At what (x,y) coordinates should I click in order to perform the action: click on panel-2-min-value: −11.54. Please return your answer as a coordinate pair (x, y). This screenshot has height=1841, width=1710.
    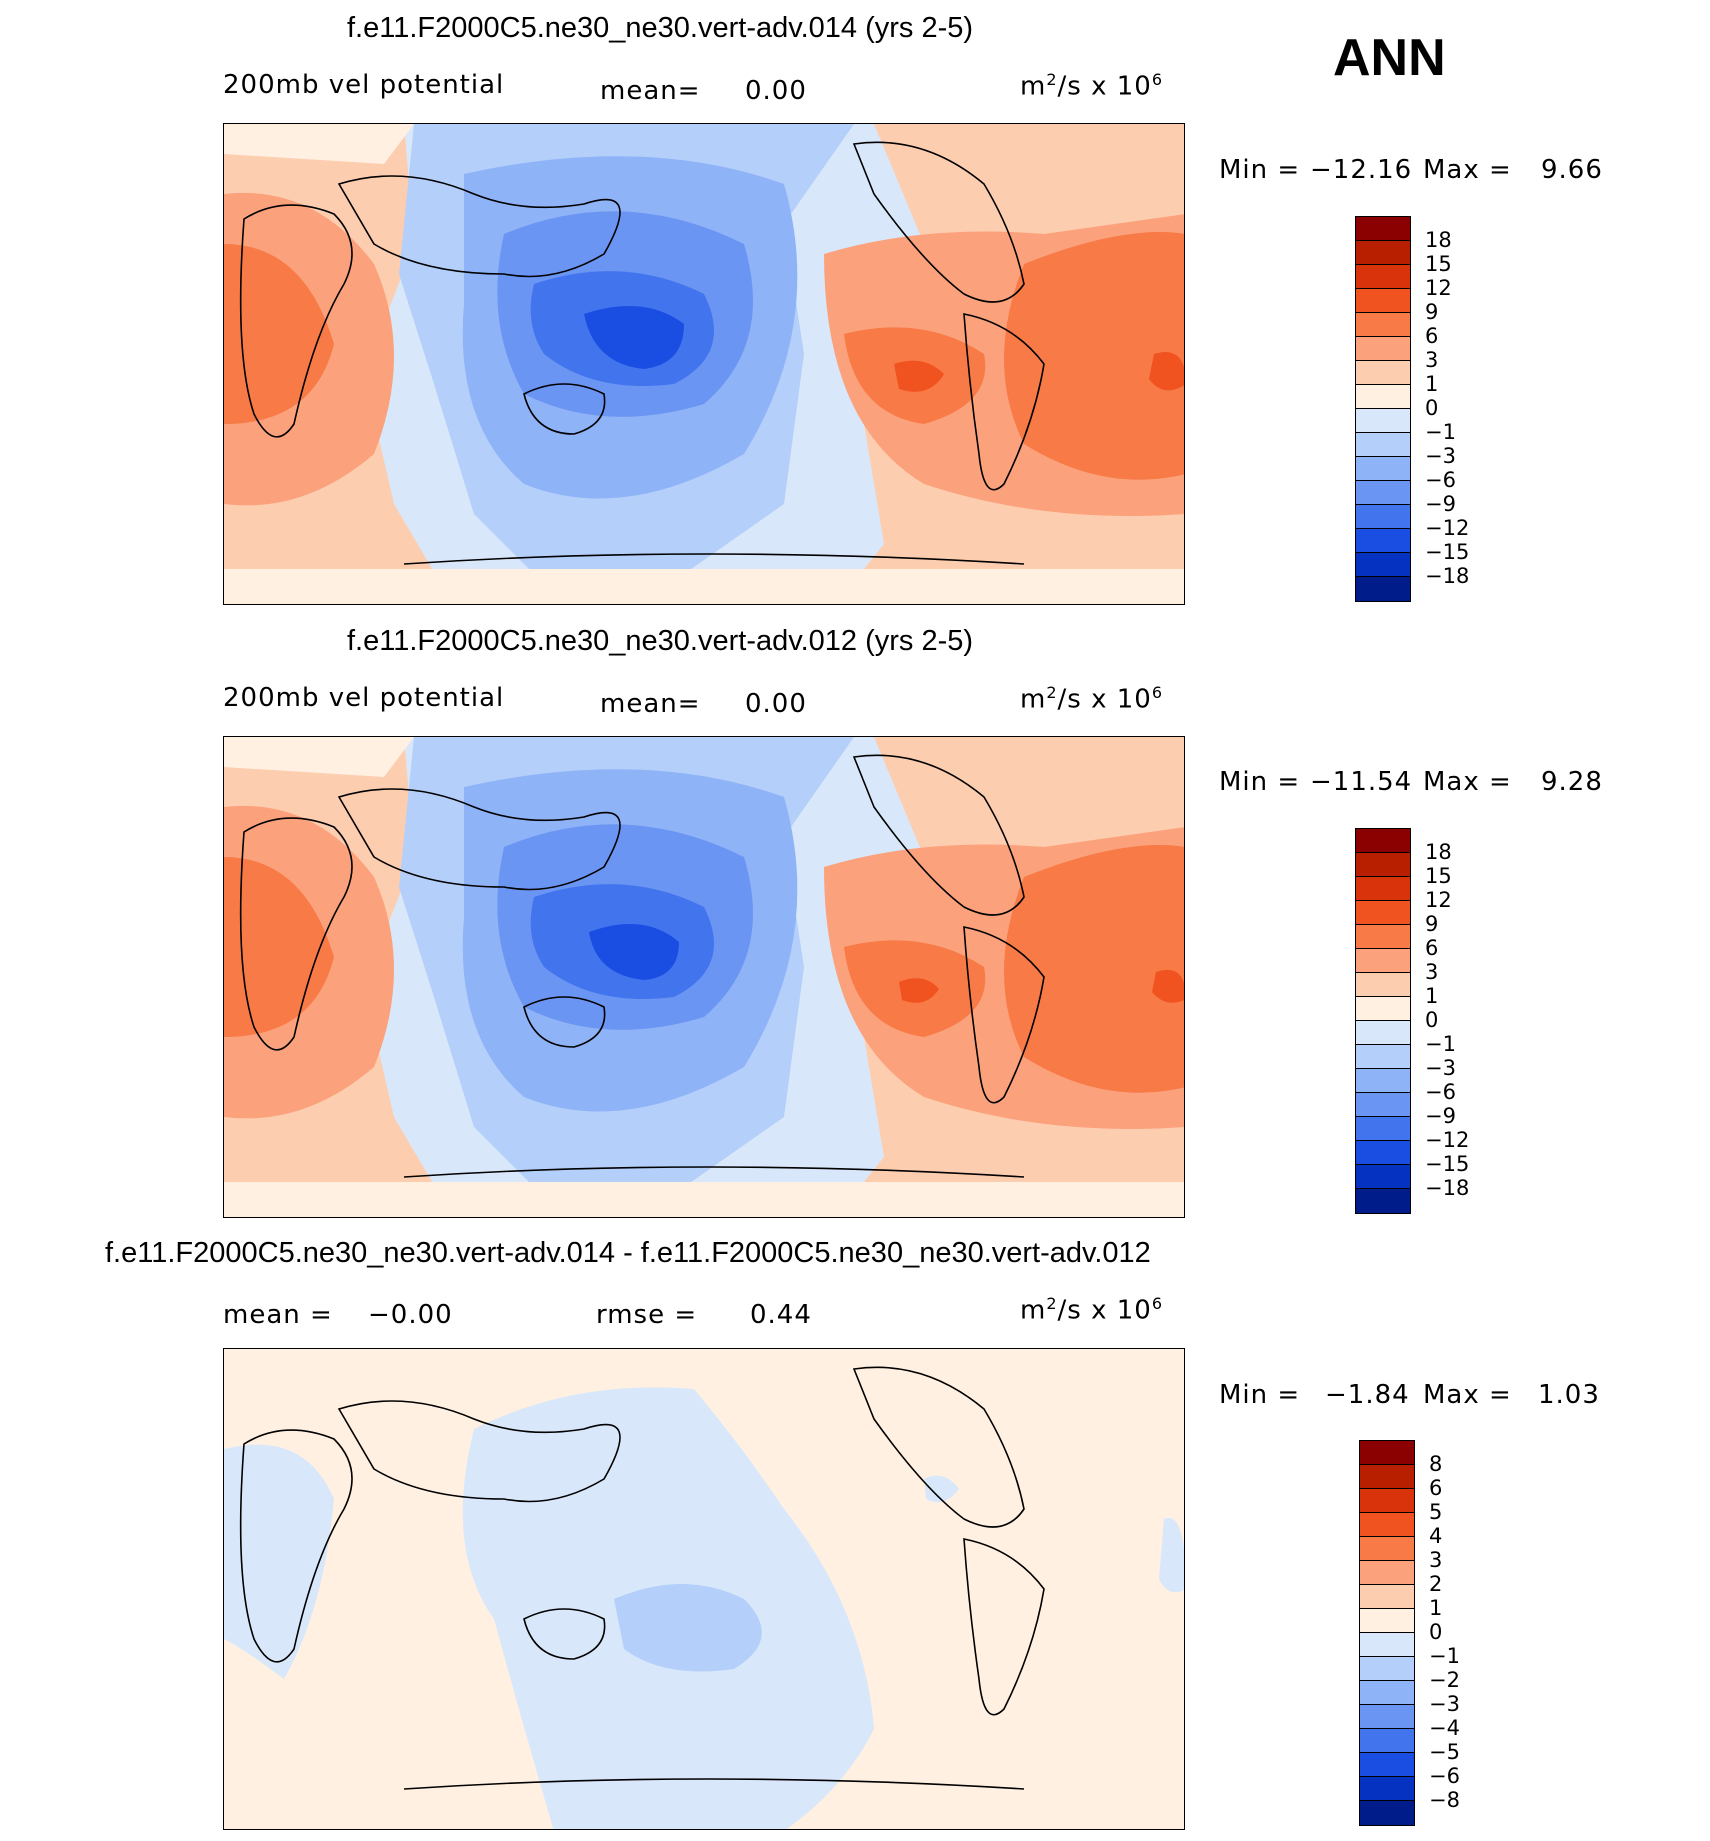
    Looking at the image, I should click on (1361, 782).